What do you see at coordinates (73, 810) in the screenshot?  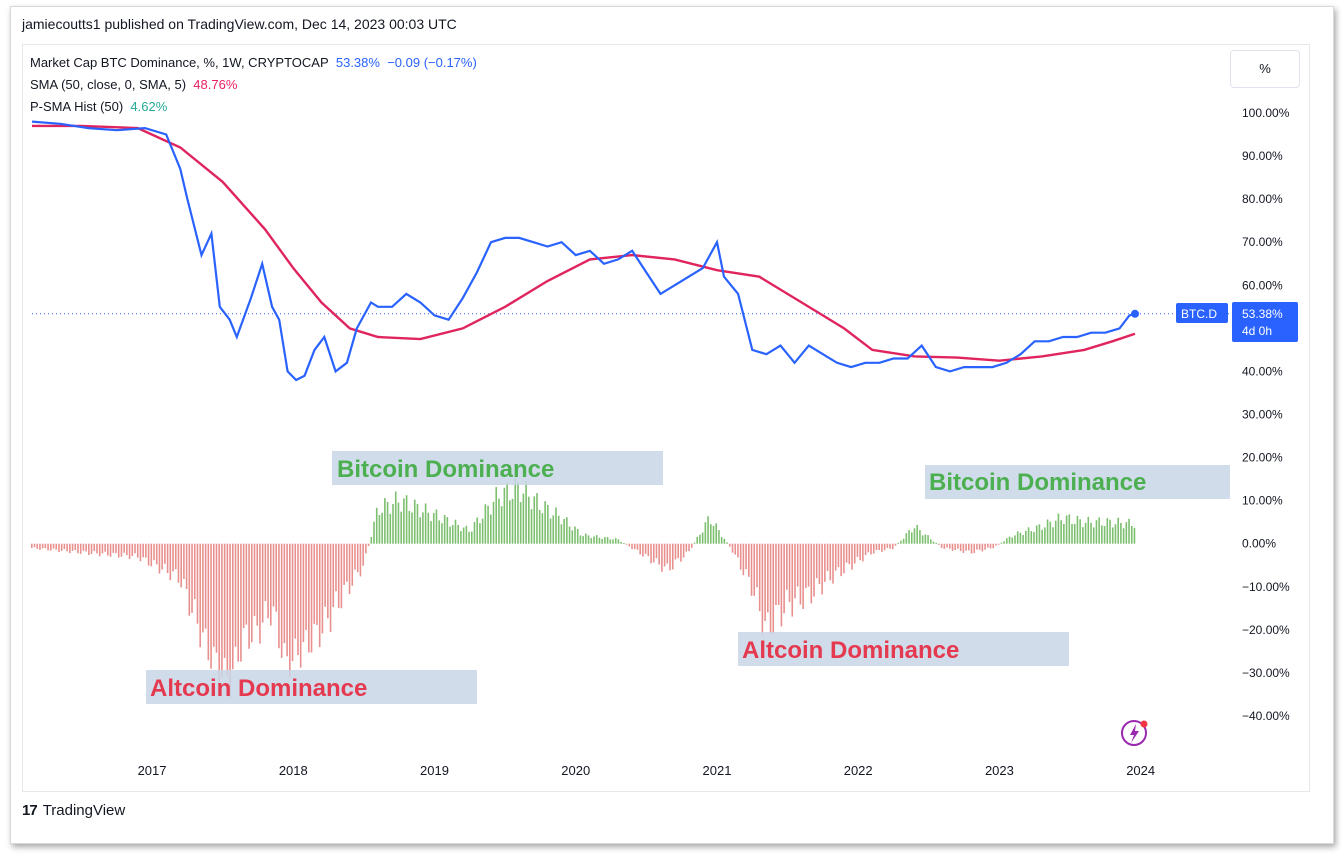 I see `tradingview-brand: 17 TradingView` at bounding box center [73, 810].